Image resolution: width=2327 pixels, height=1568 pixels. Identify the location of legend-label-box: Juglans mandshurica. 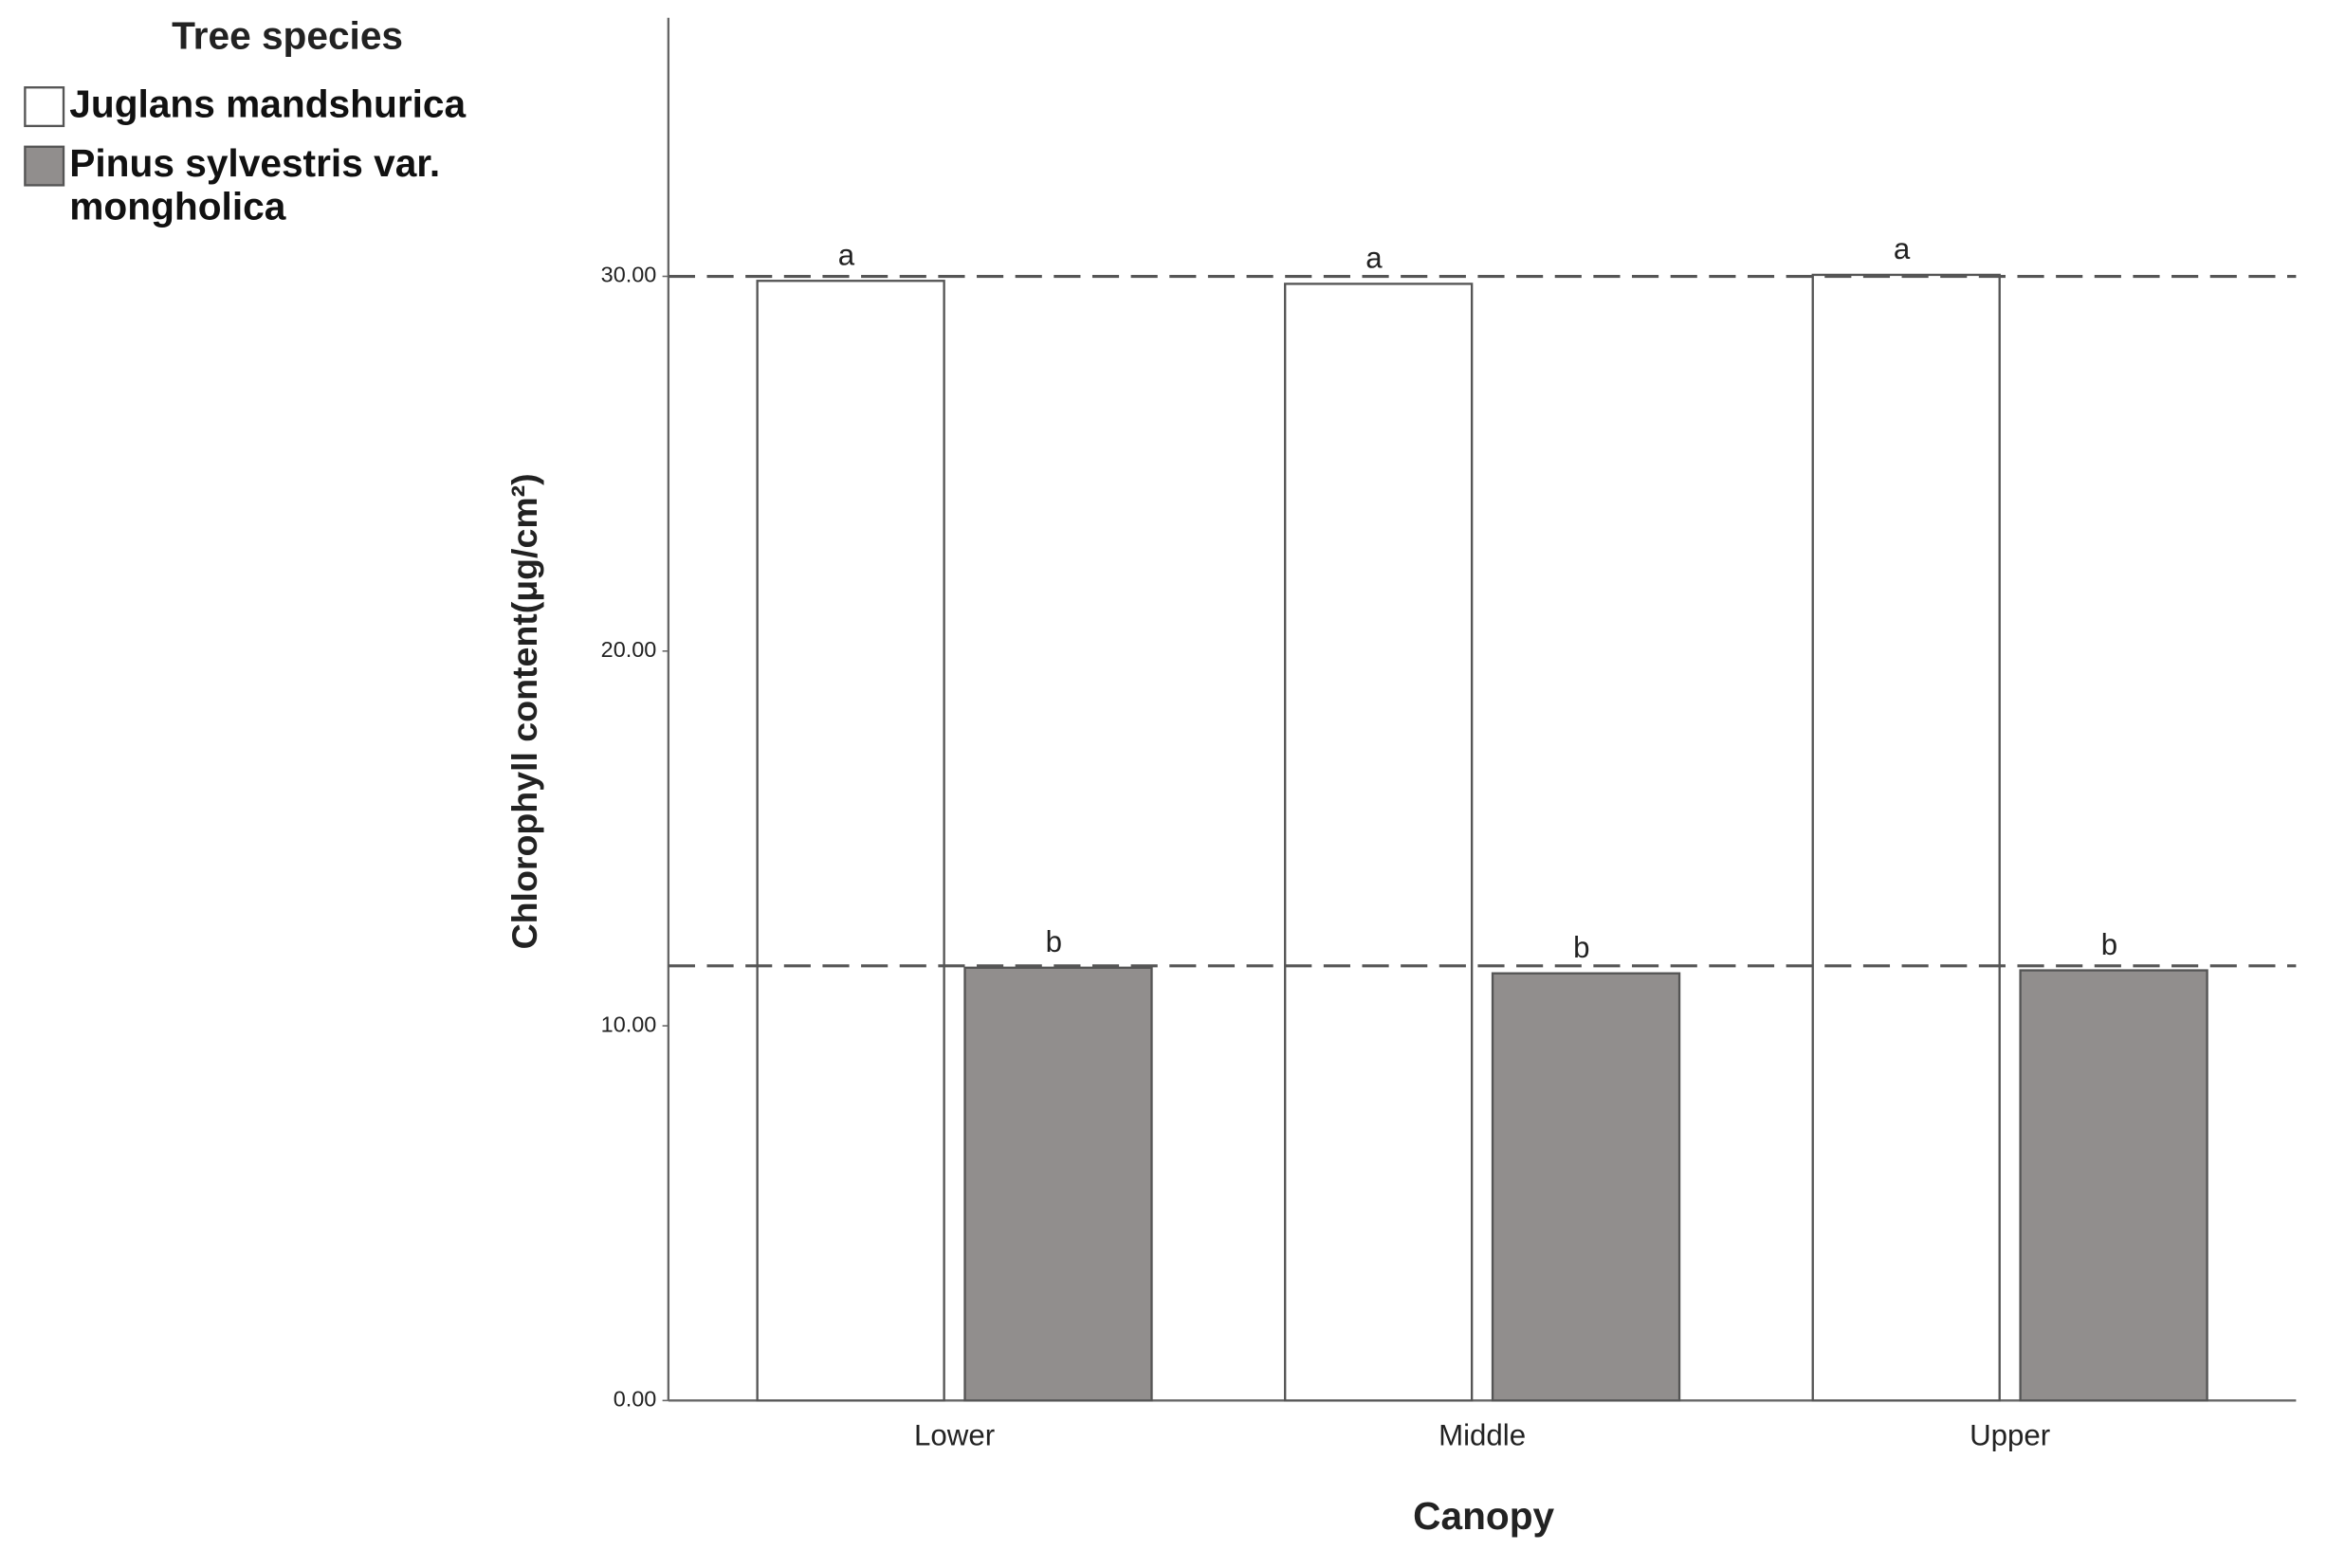
(268, 104).